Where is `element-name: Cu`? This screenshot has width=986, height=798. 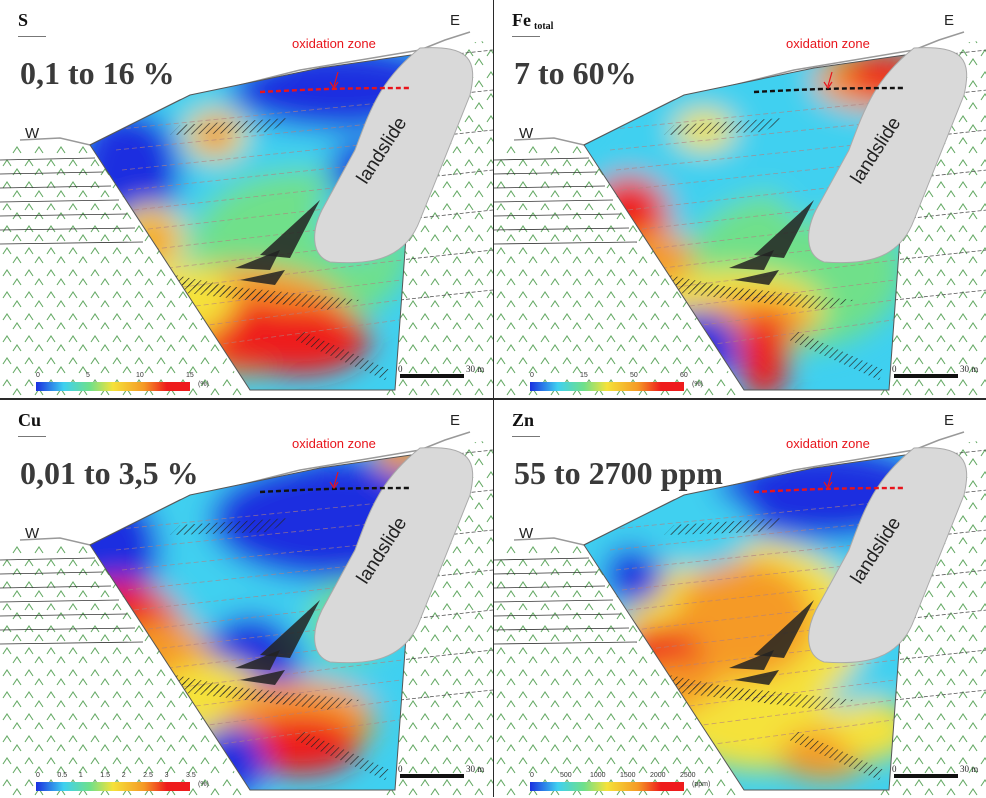
element-name: Cu is located at coordinates (30, 420).